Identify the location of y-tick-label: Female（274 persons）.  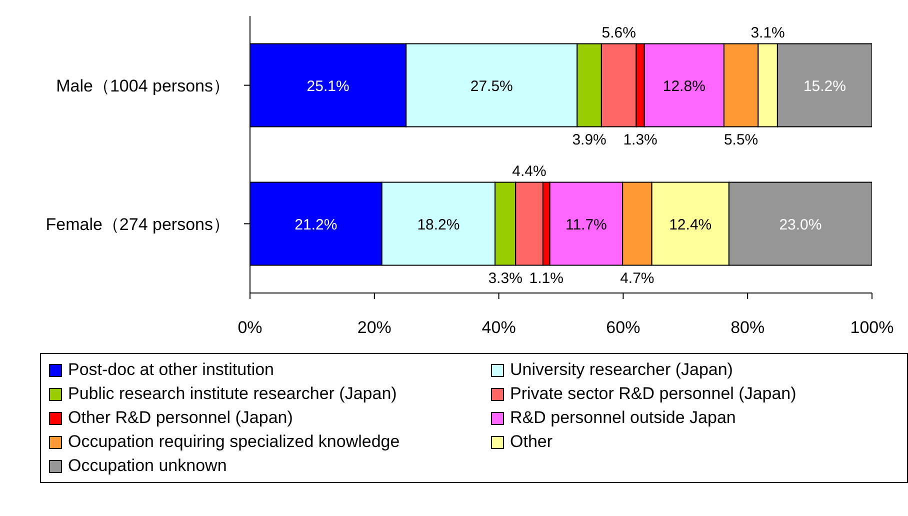
(138, 224).